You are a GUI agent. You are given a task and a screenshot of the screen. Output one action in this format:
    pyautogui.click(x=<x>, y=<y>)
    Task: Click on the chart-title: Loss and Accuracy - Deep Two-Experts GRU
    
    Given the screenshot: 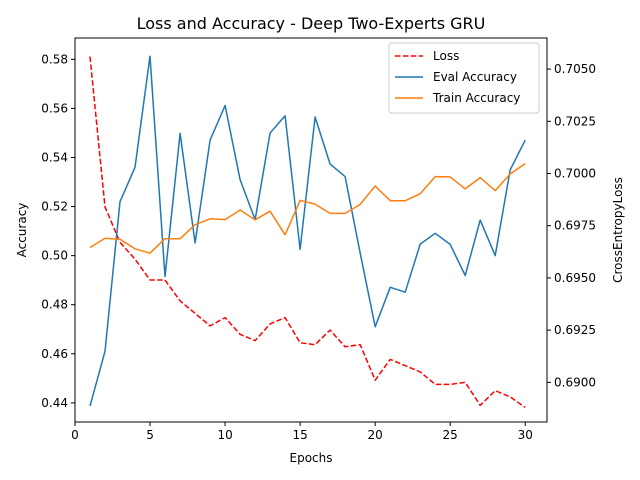 What is the action you would take?
    pyautogui.click(x=311, y=23)
    